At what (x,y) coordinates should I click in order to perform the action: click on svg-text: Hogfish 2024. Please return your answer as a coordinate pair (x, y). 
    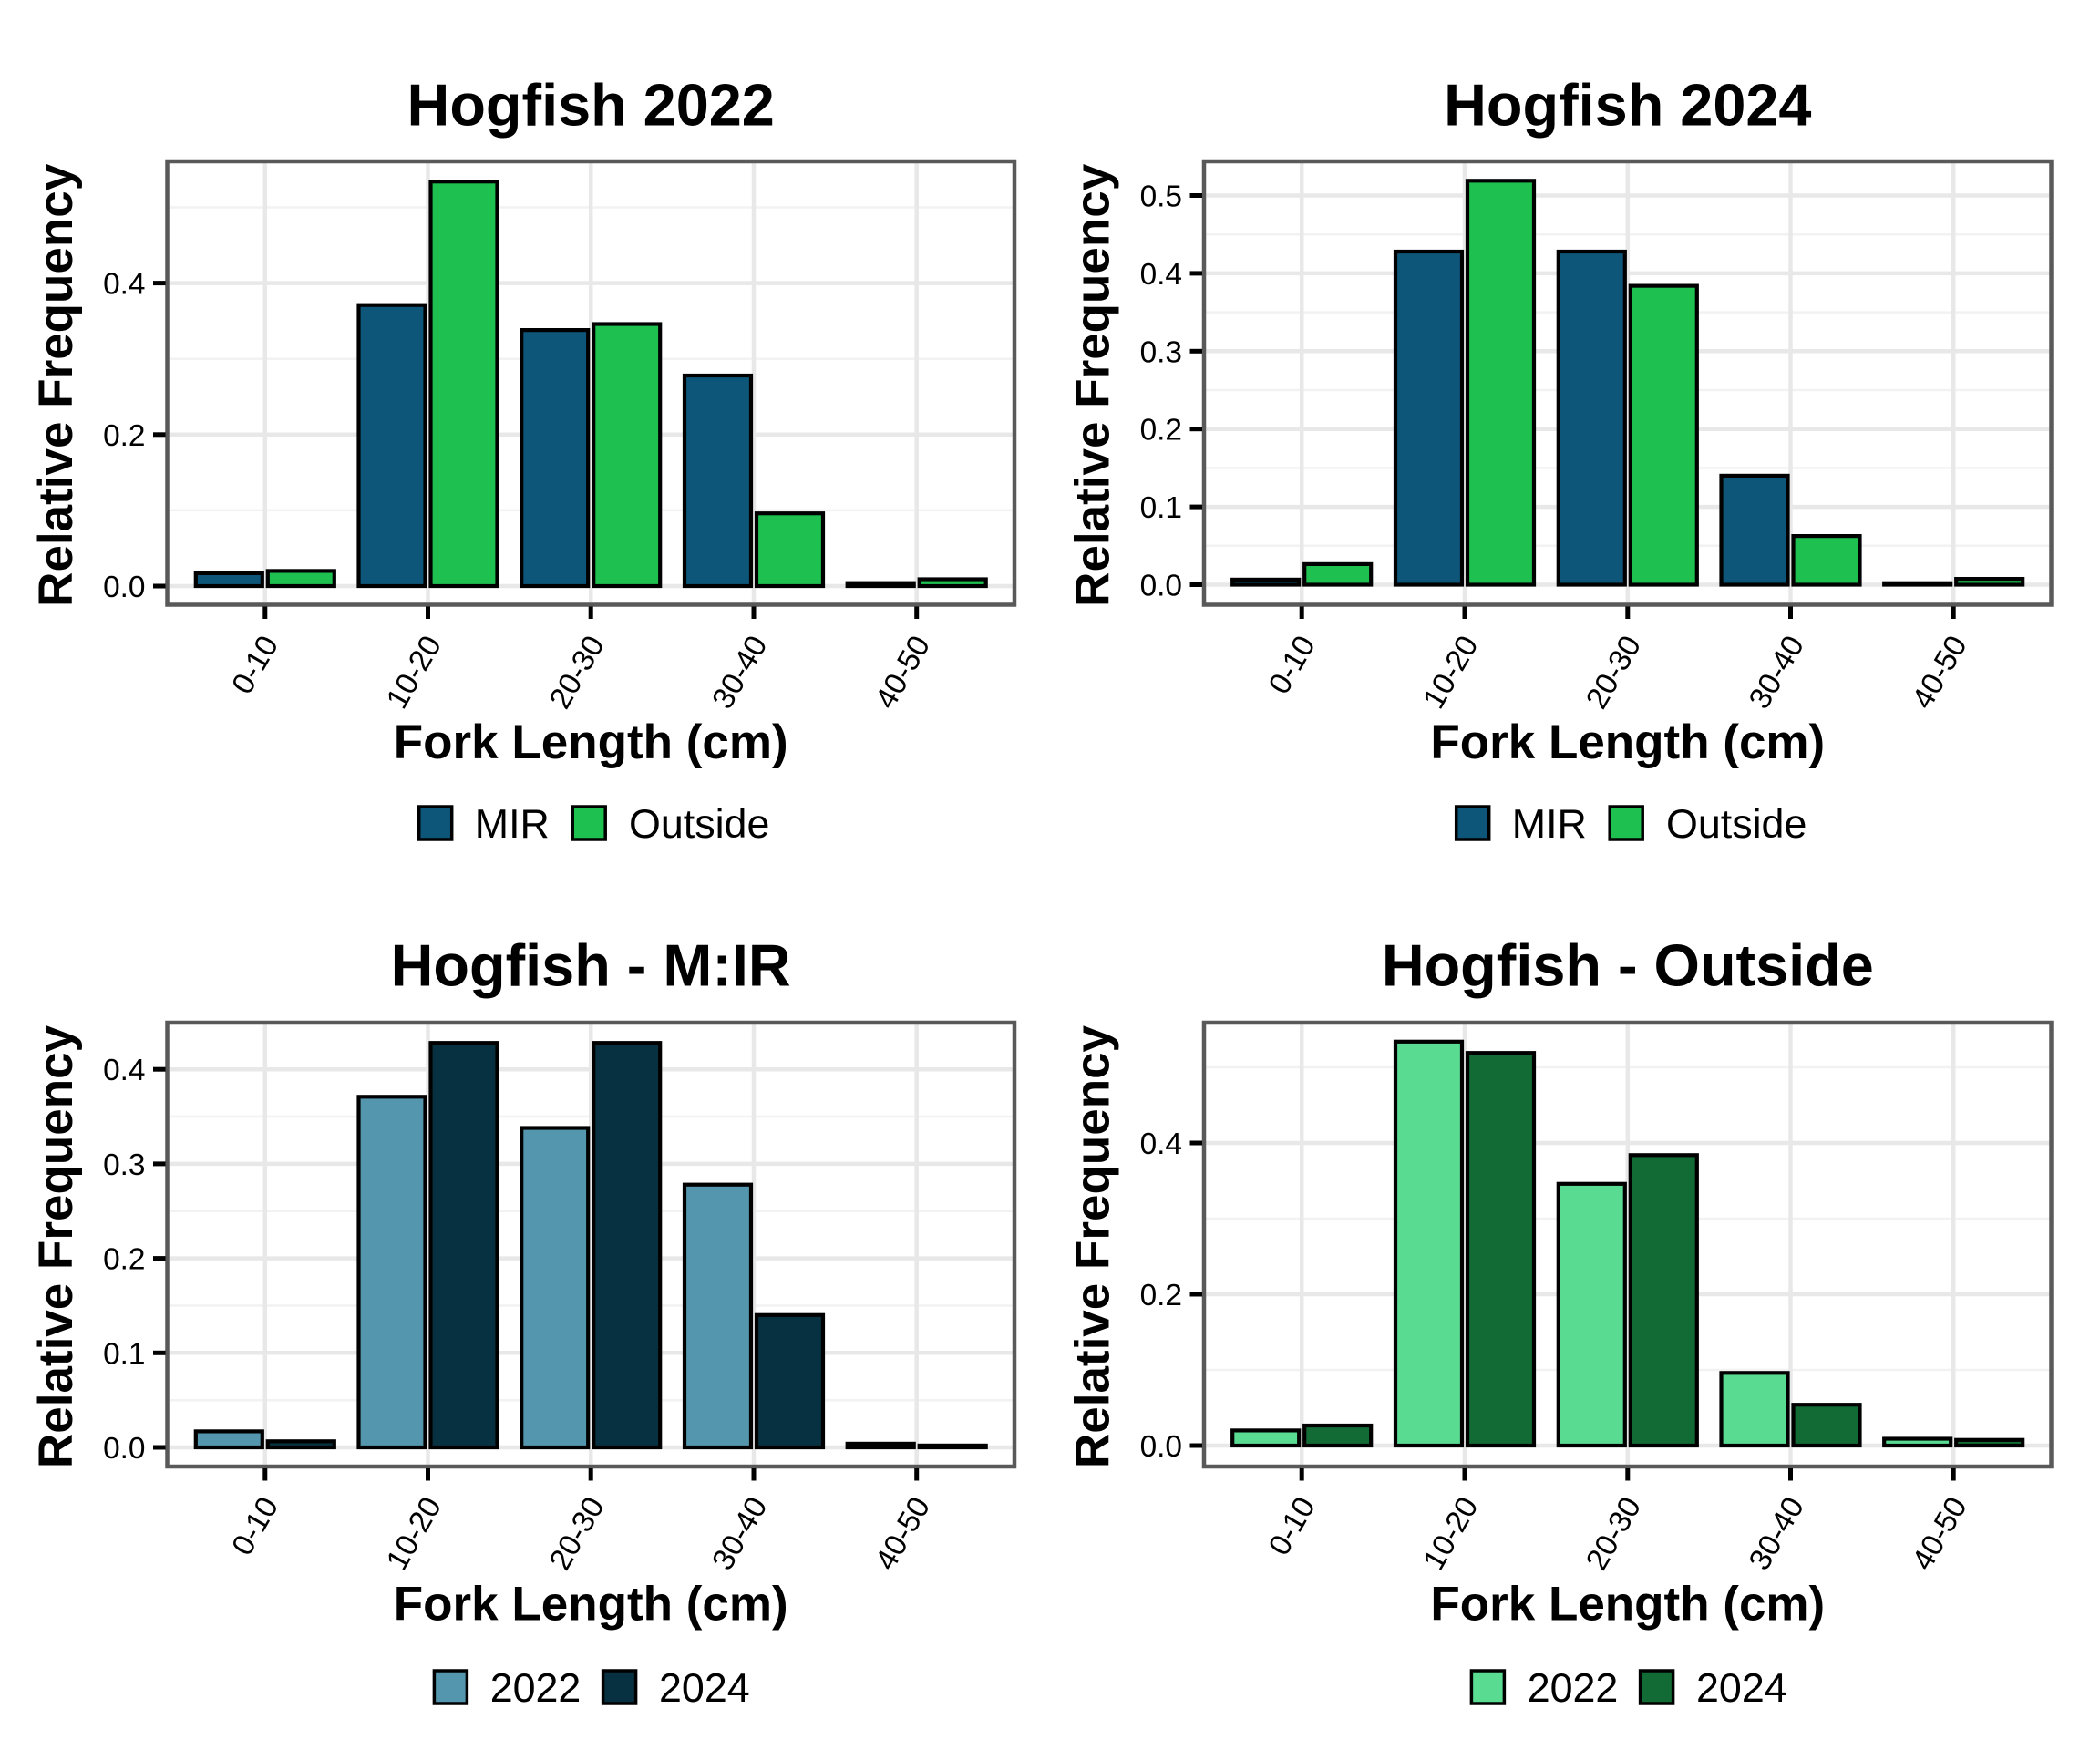
    Looking at the image, I should click on (1628, 106).